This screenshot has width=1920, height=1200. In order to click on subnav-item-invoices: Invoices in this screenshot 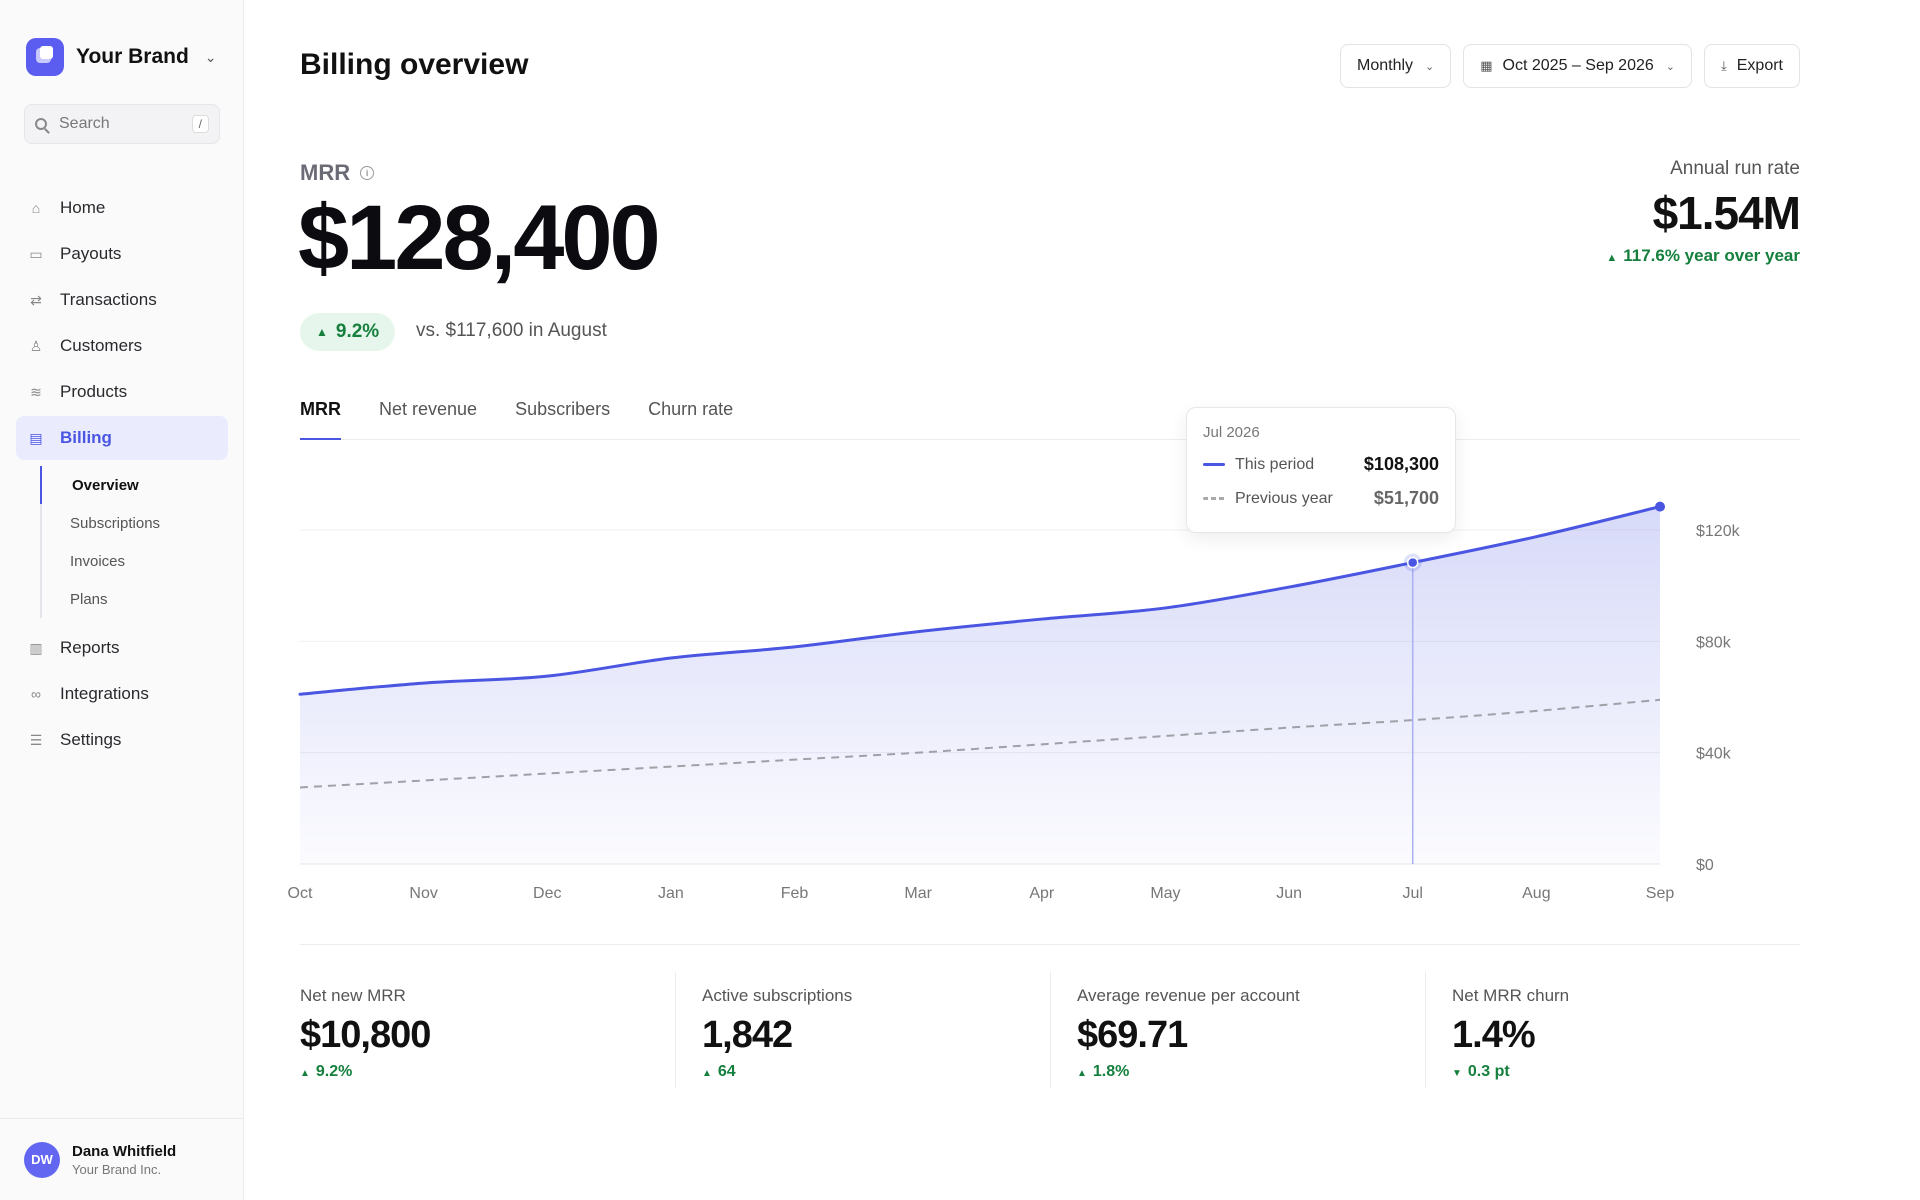, I will do `click(98, 561)`.